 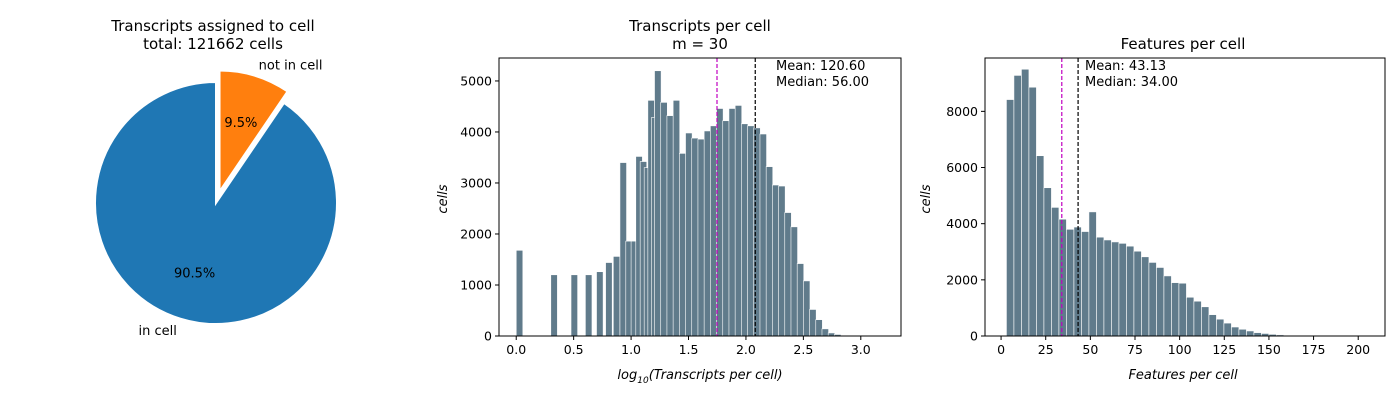 What do you see at coordinates (1269, 349) in the screenshot?
I see `x-tick-label: 150` at bounding box center [1269, 349].